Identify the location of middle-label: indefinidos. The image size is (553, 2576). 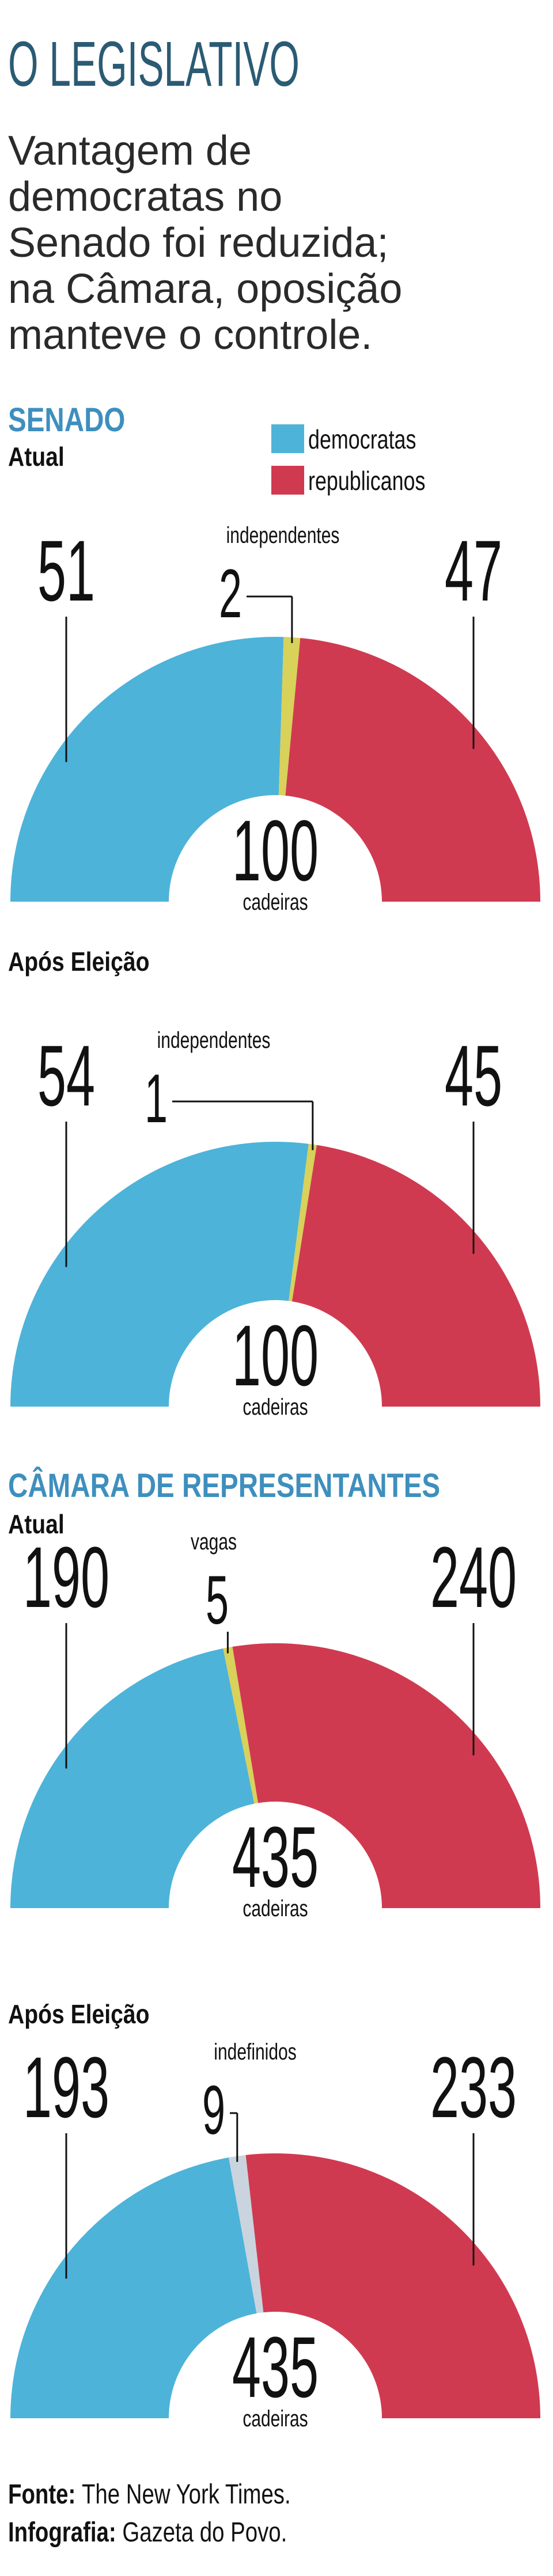
(255, 2052).